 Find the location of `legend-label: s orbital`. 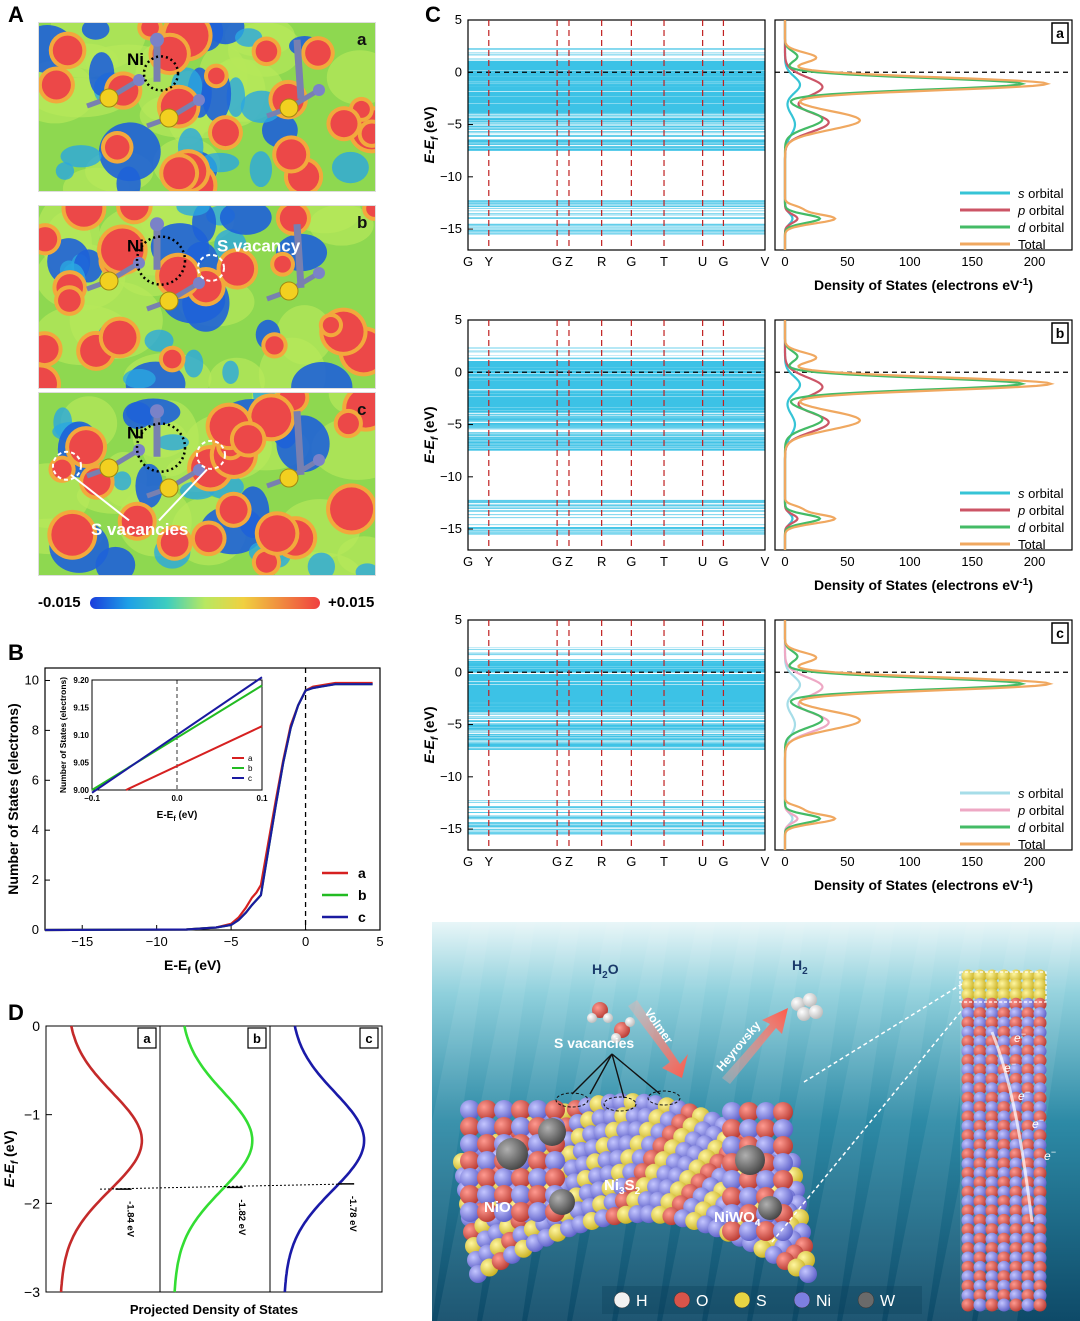

legend-label: s orbital is located at coordinates (1041, 493).